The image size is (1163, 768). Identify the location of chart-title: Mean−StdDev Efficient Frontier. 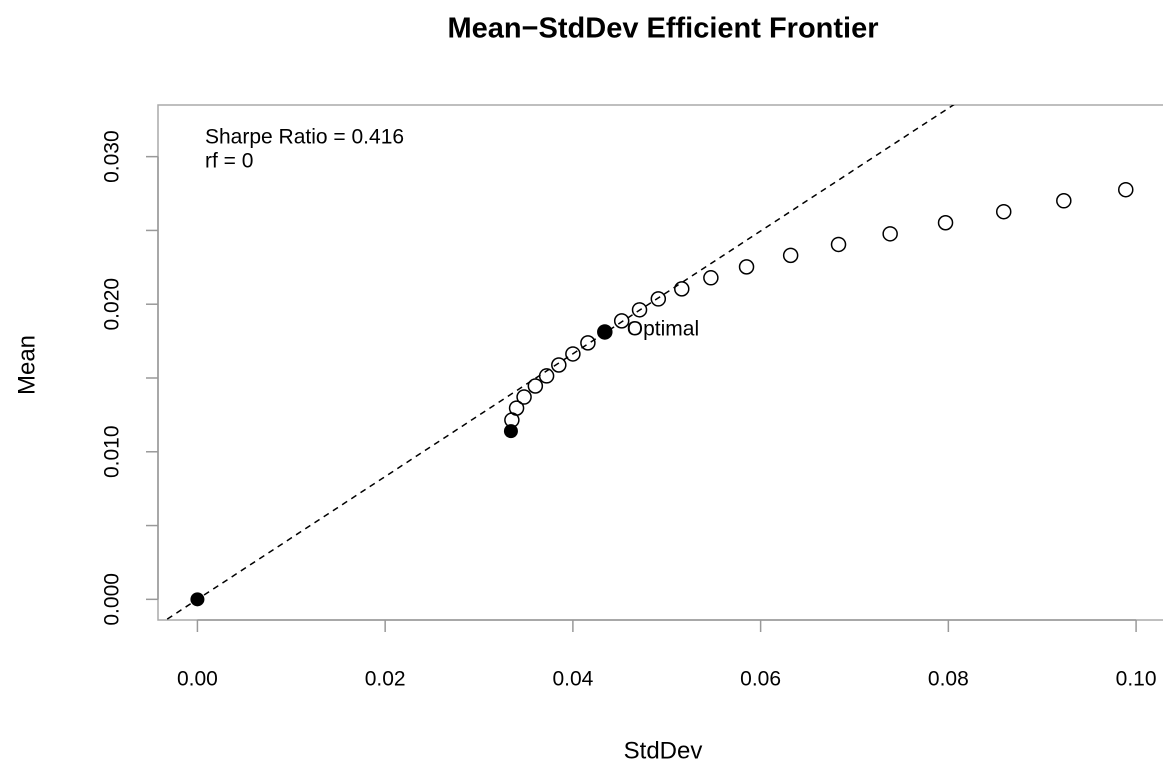
(662, 29).